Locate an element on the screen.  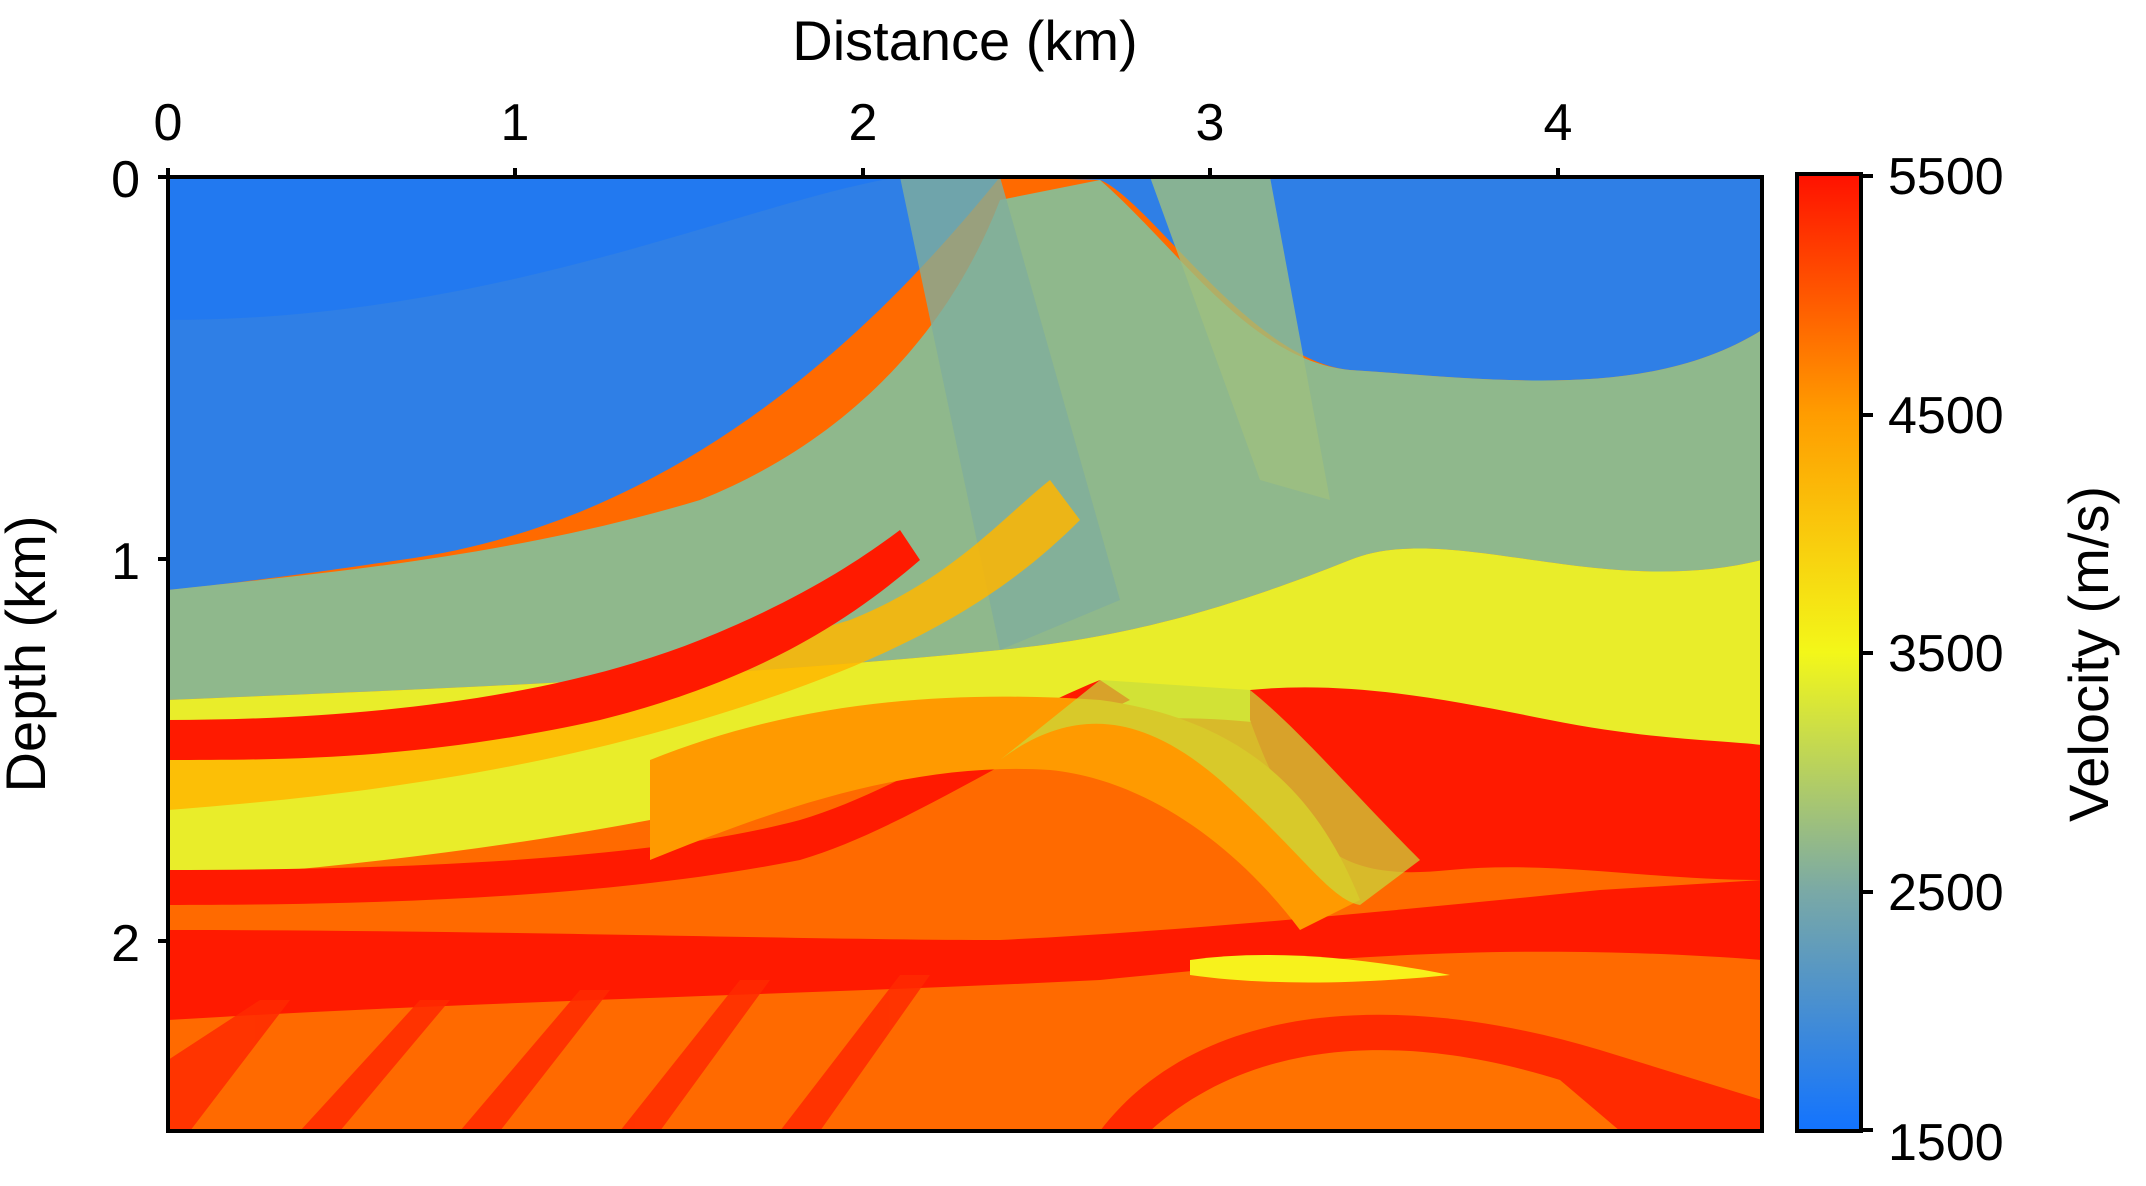
y-tick-labels: 0 1 2 is located at coordinates (125, 562).